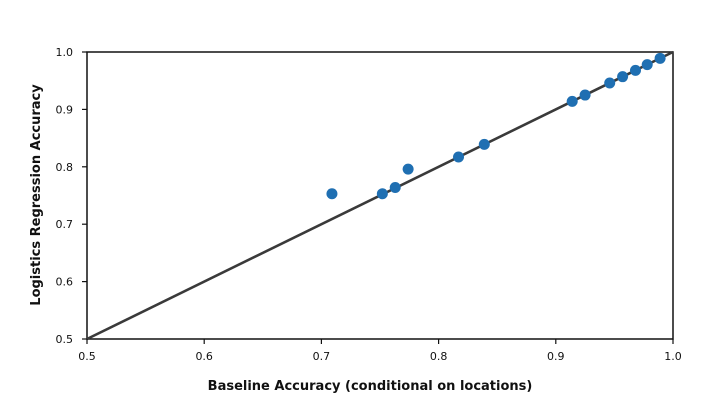 The image size is (719, 413). I want to click on x-tick-label-0: 0.5, so click(87, 356).